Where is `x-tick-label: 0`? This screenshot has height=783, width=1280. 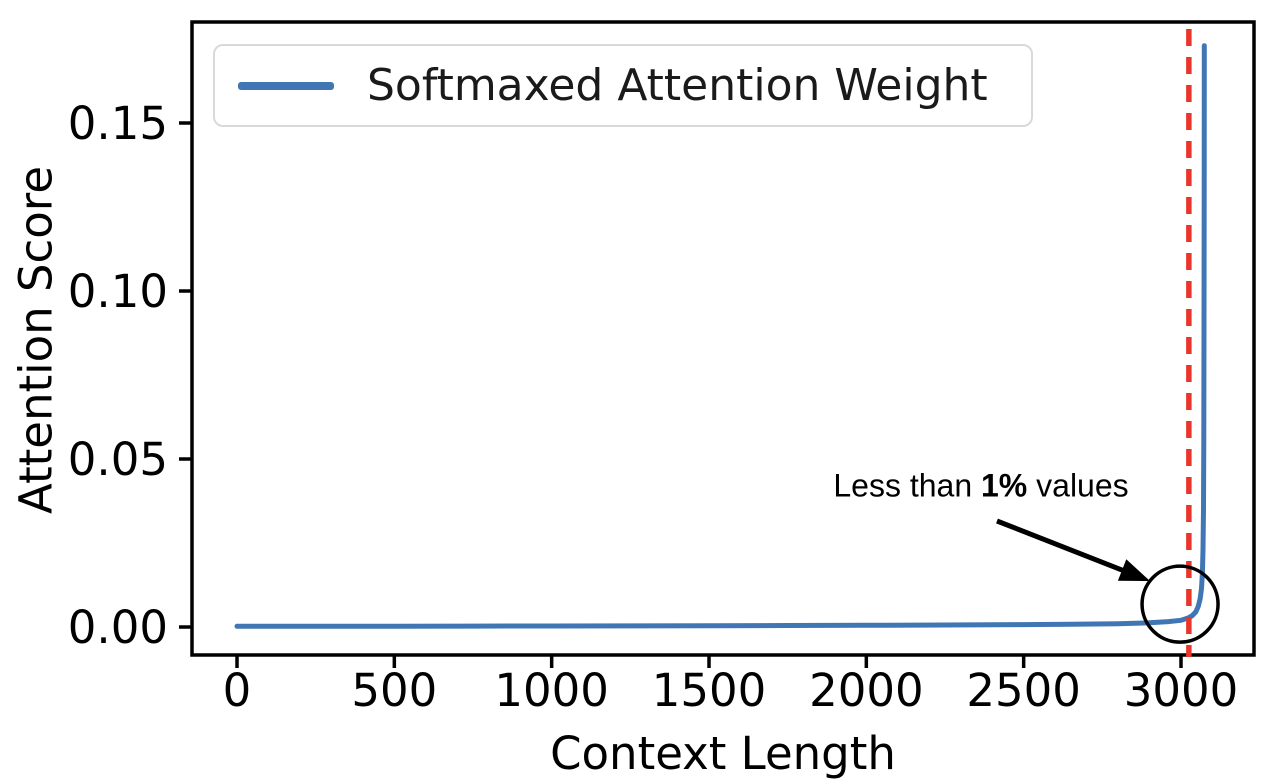
x-tick-label: 0 is located at coordinates (237, 690).